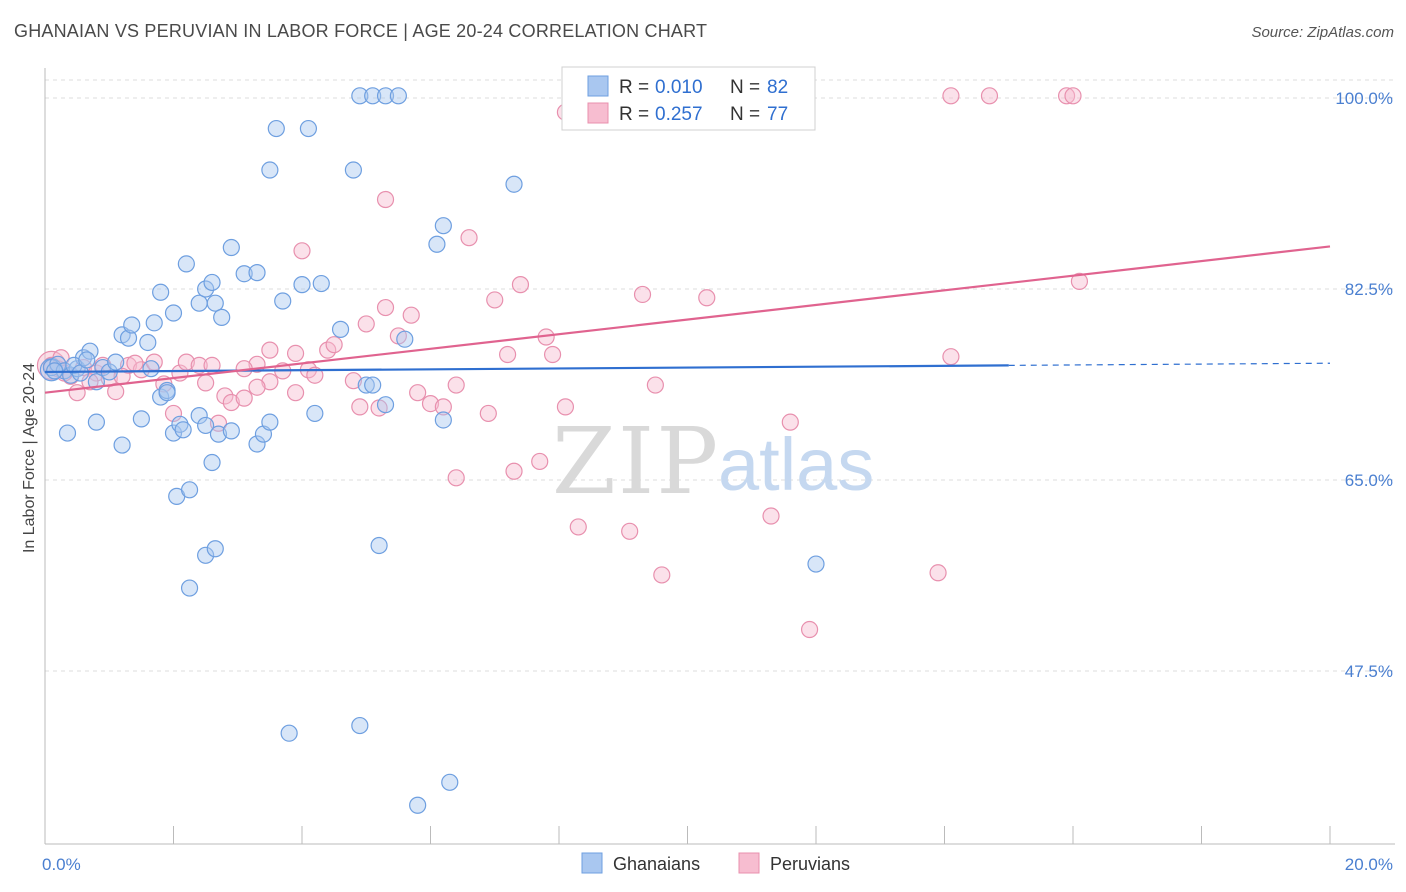 The image size is (1406, 892). I want to click on legend-swatch-ghanaians, so click(598, 86).